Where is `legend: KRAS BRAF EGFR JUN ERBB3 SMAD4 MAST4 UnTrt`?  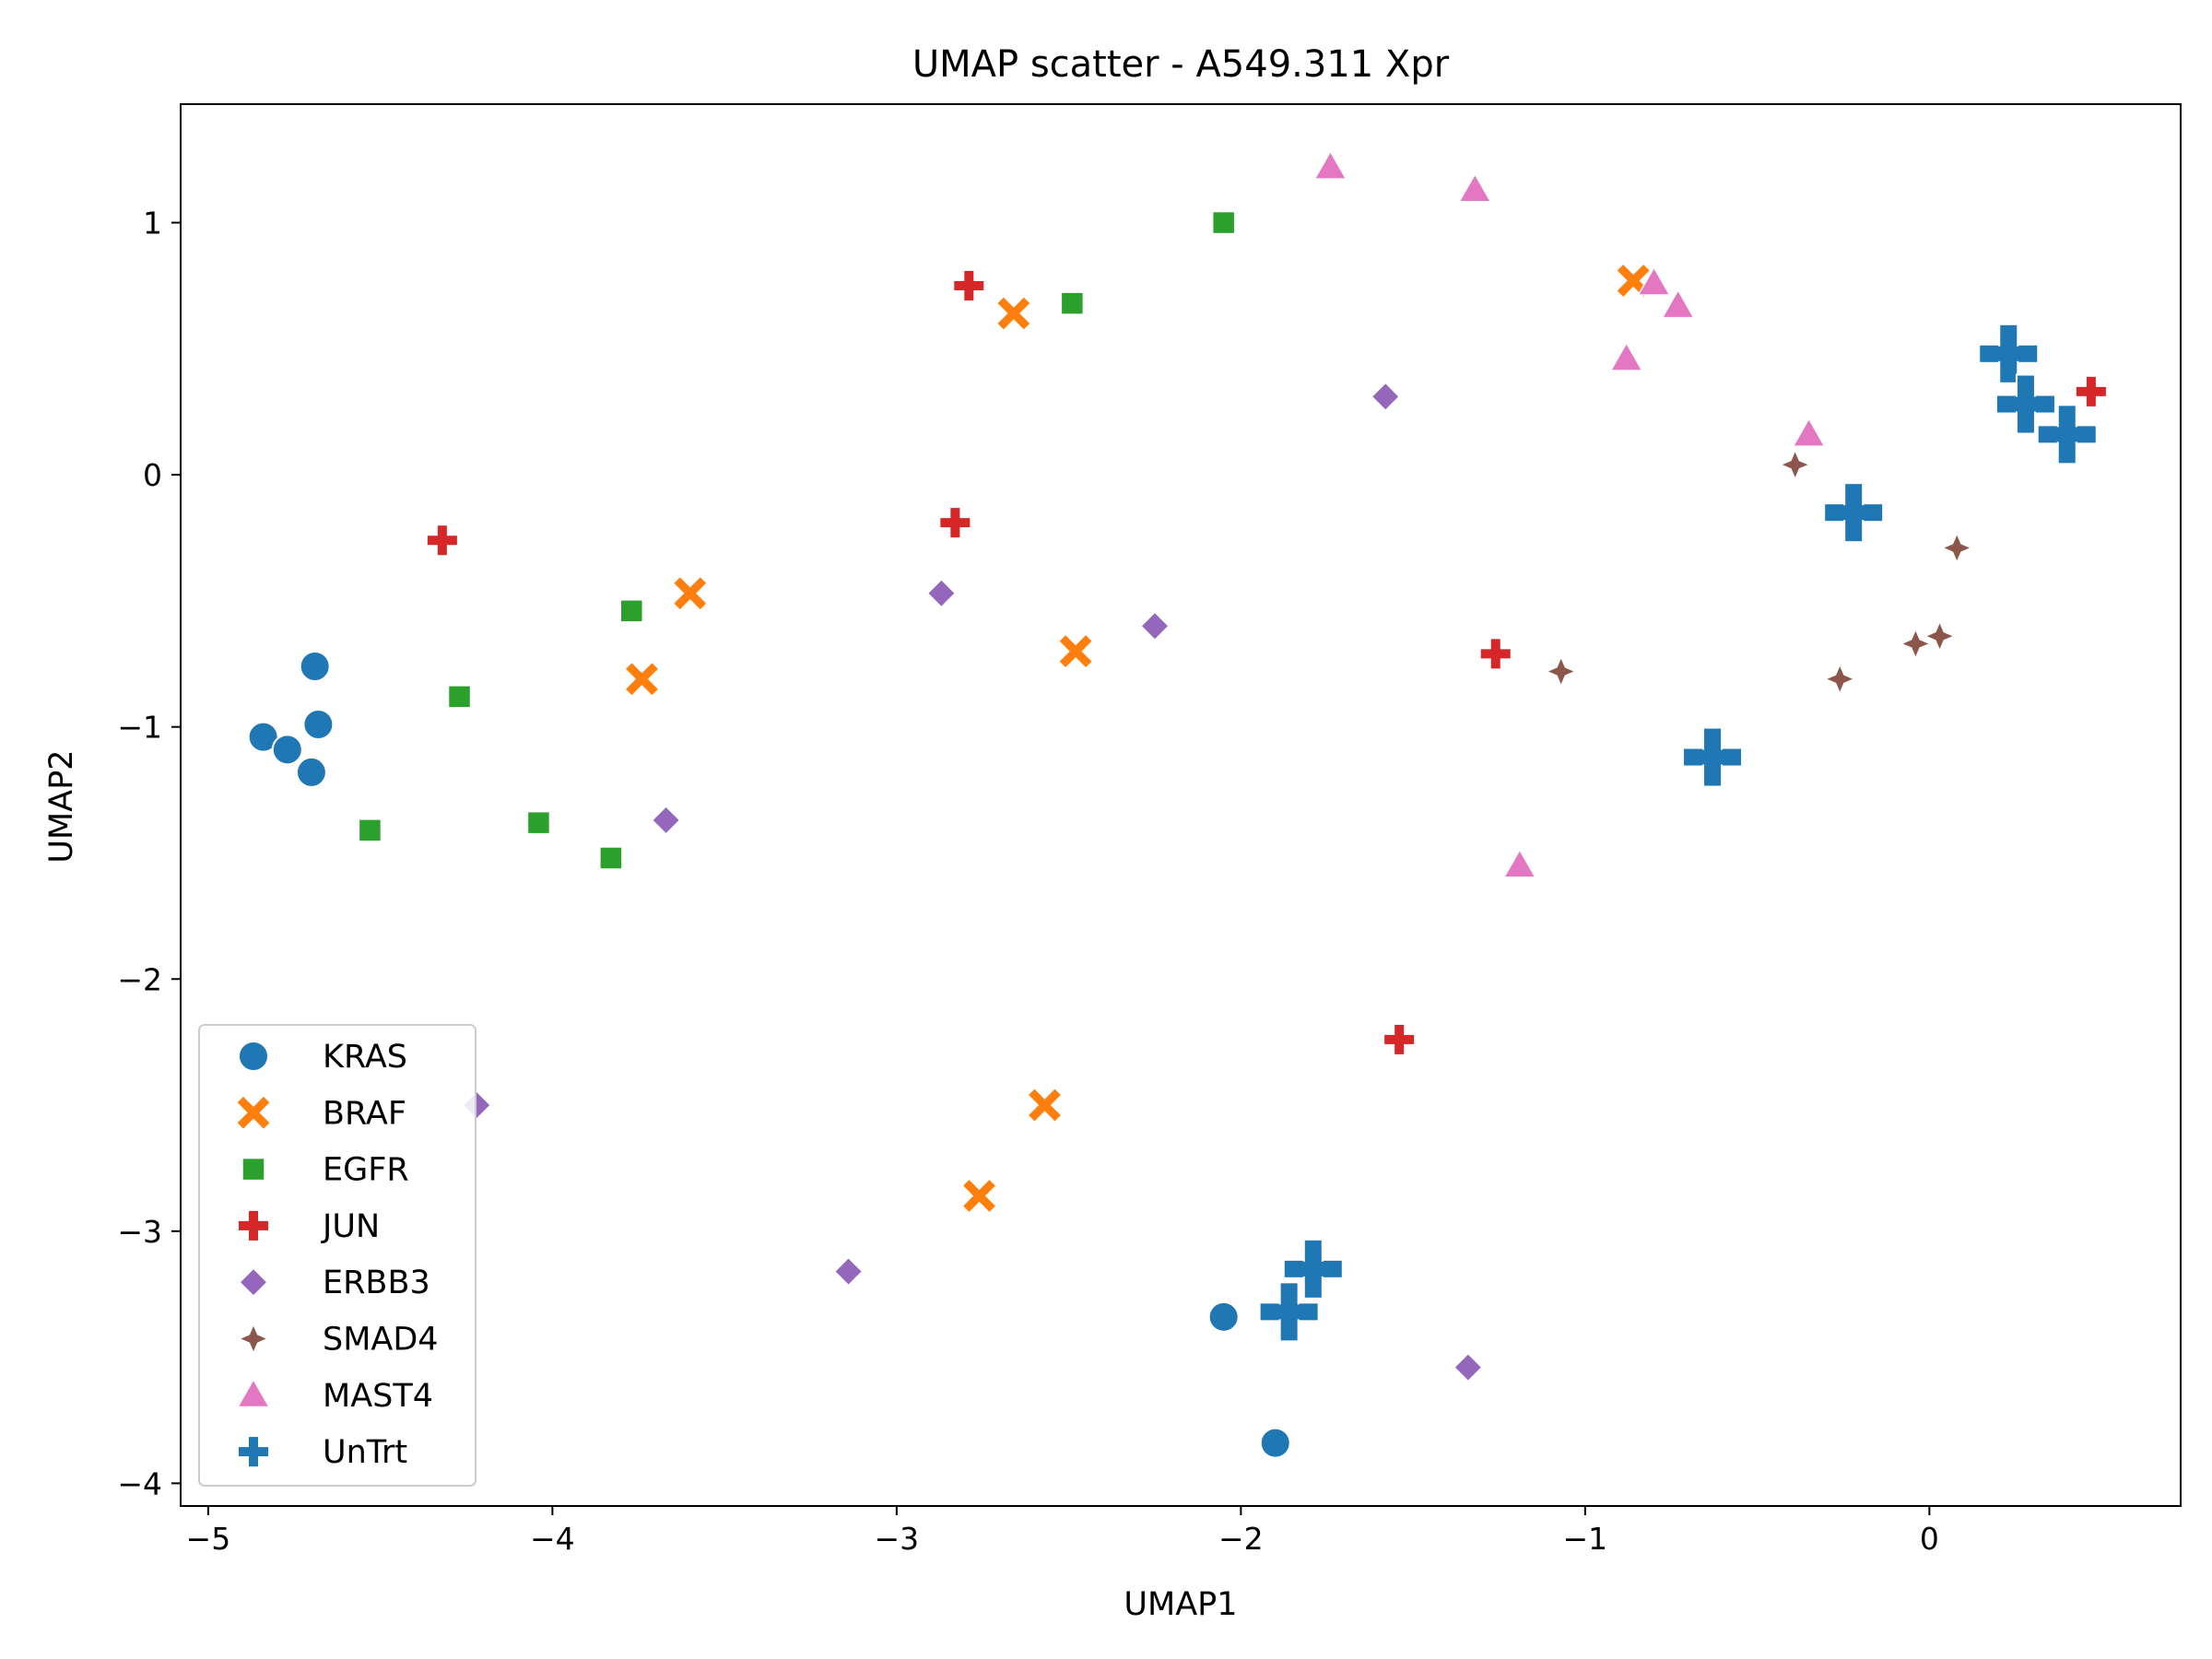
legend: KRAS BRAF EGFR JUN ERBB3 SMAD4 MAST4 UnTrt is located at coordinates (337, 1255).